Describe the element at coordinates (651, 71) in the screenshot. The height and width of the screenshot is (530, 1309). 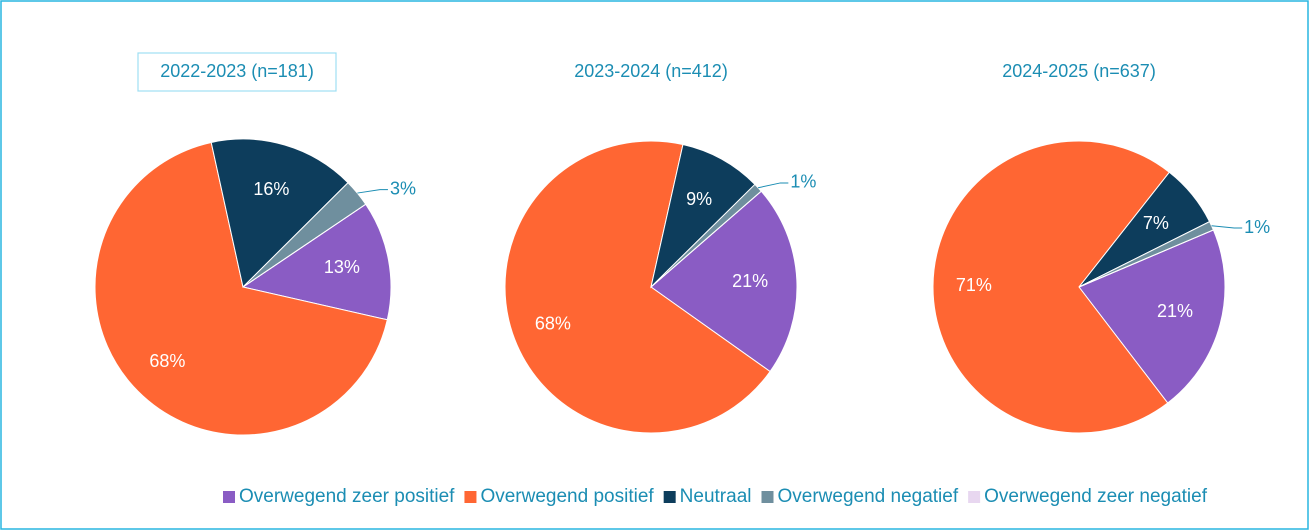
I see `chart-title: 2023-2024 (n=412)` at that location.